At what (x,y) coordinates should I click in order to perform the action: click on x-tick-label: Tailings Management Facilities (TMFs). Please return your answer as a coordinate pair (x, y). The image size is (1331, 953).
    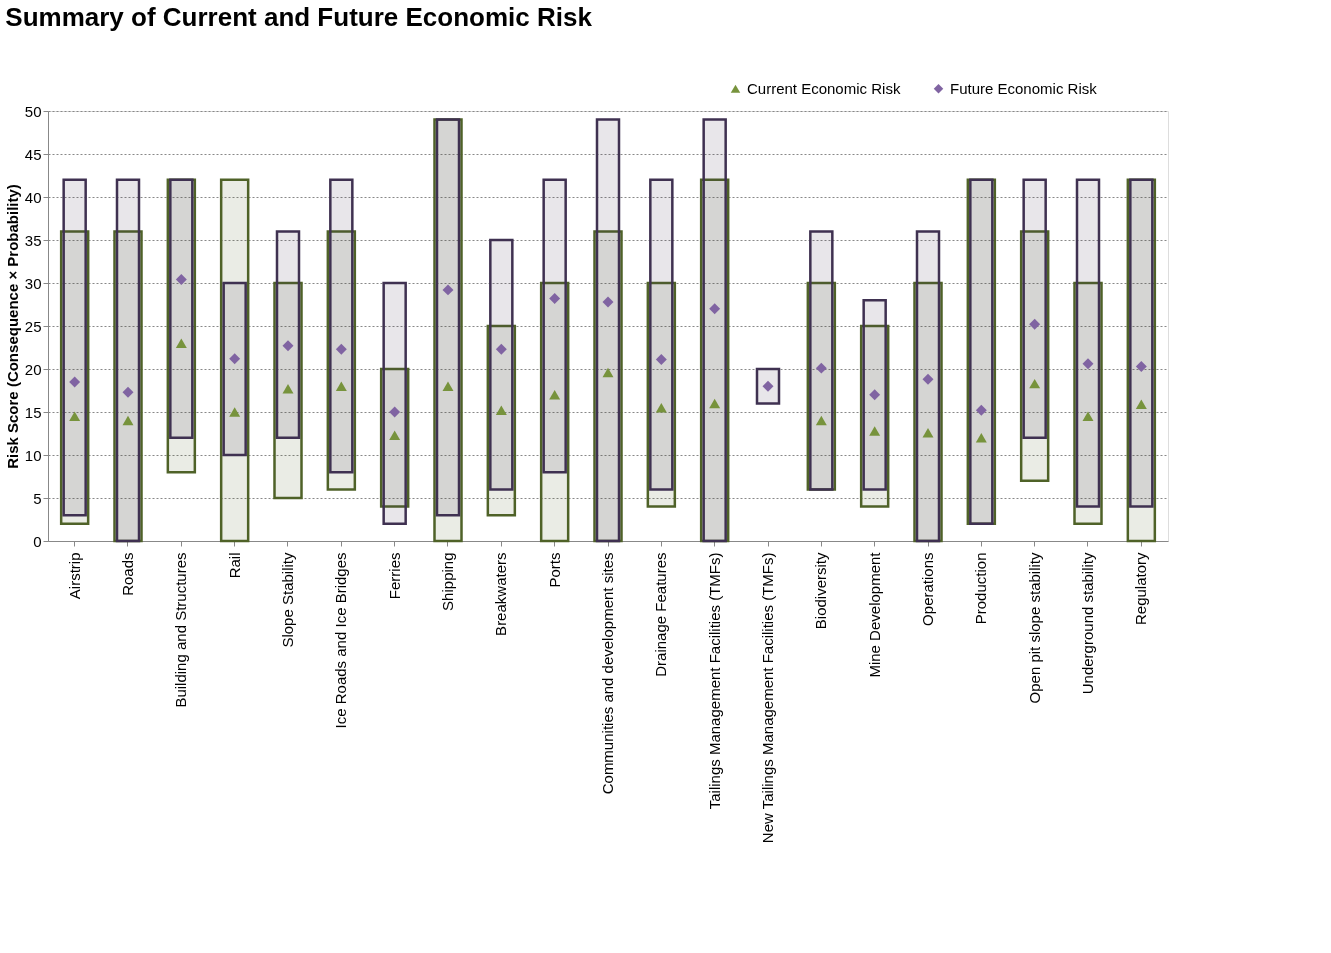
    Looking at the image, I should click on (714, 681).